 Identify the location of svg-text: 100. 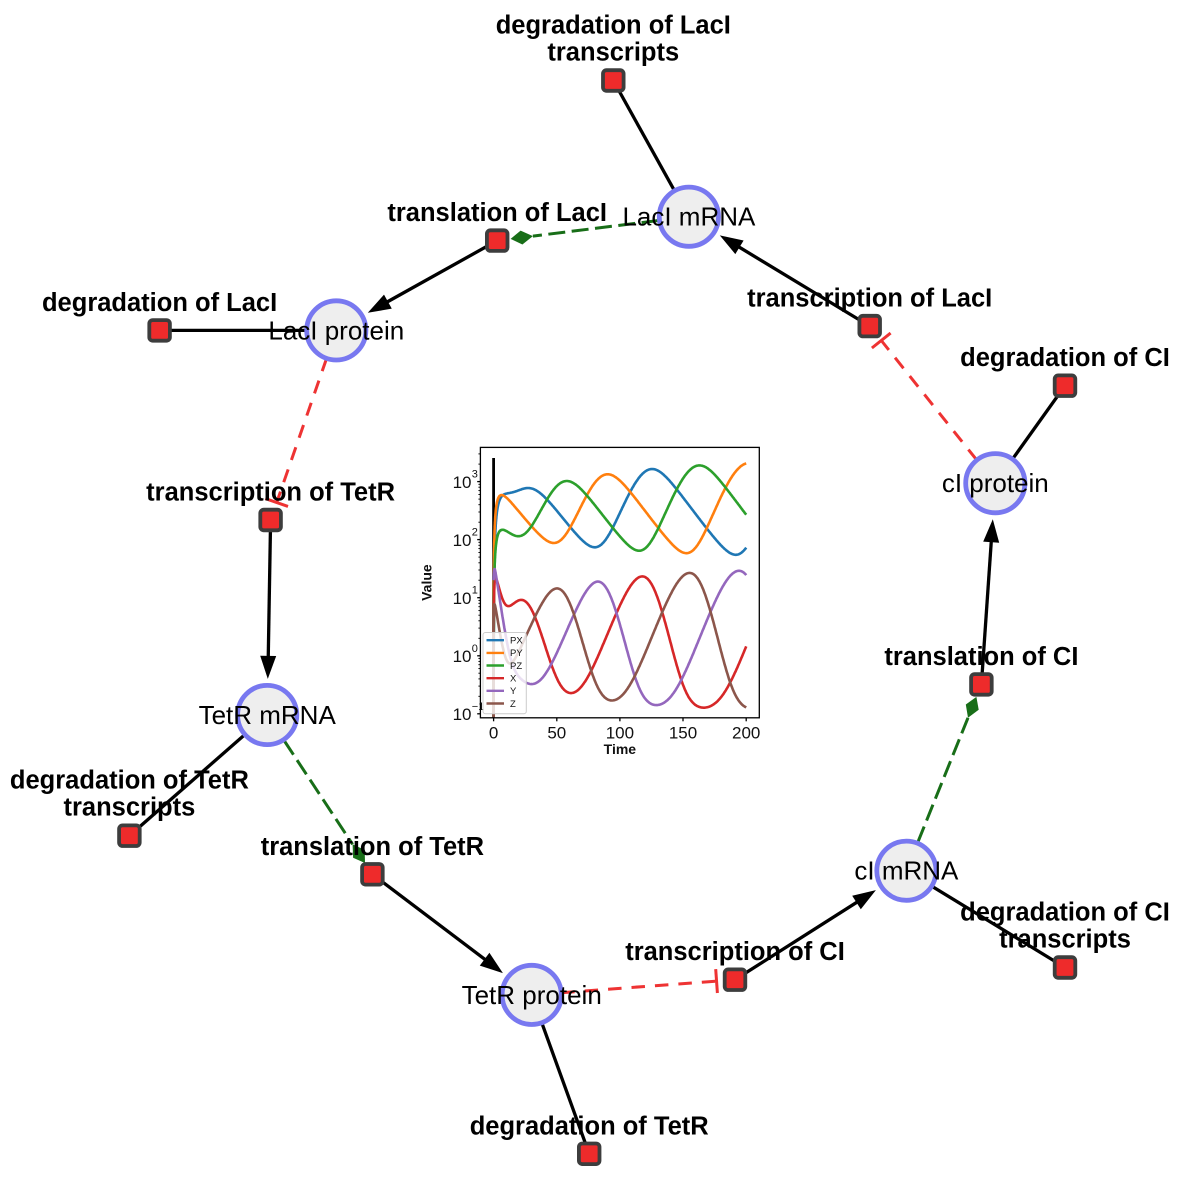
(620, 733).